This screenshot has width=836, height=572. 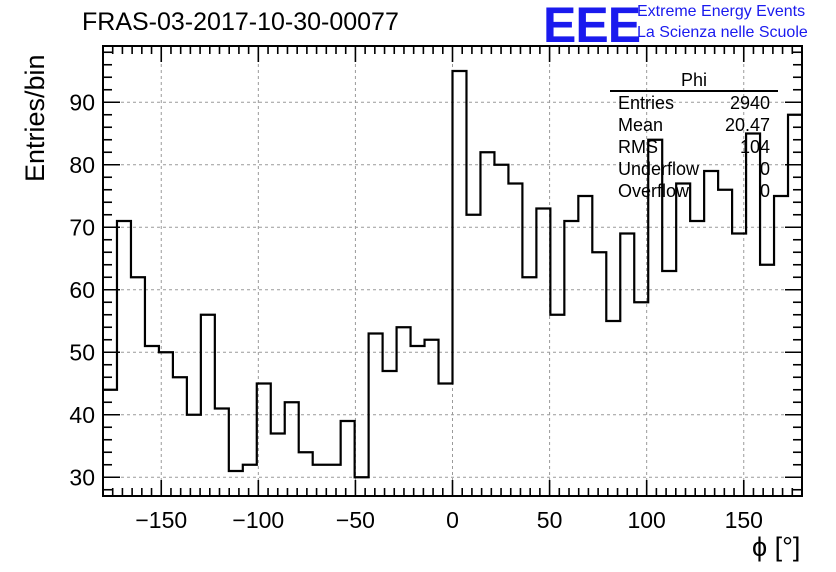 I want to click on stats-row-underflow: Underflow 0, so click(x=694, y=169).